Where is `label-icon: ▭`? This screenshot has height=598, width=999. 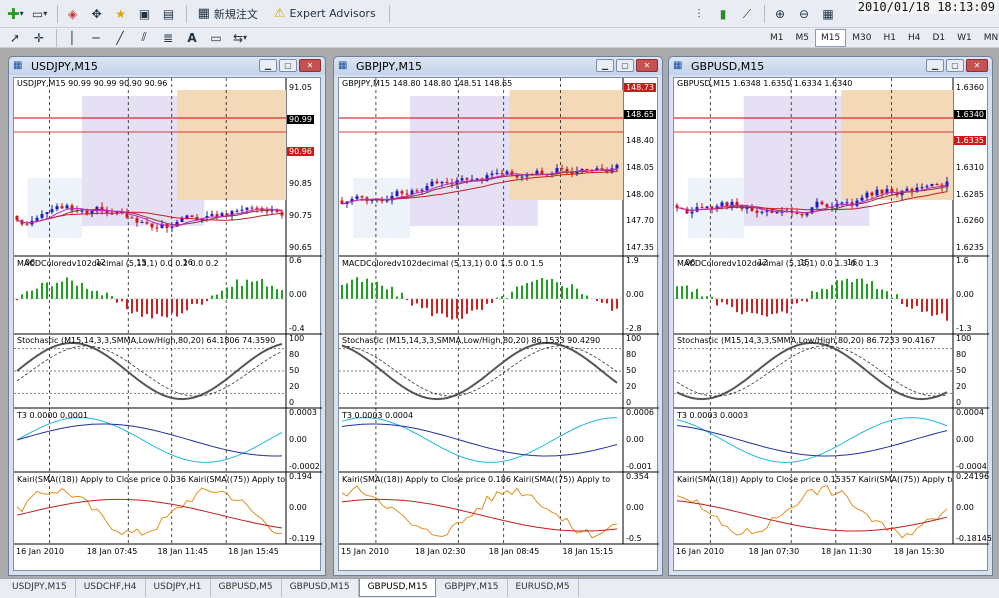
label-icon: ▭ is located at coordinates (216, 37).